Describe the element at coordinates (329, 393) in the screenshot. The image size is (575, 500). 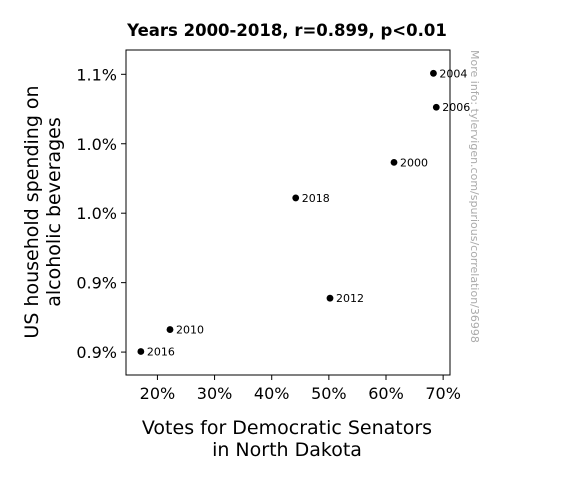
I see `x-tick-label: 50%` at that location.